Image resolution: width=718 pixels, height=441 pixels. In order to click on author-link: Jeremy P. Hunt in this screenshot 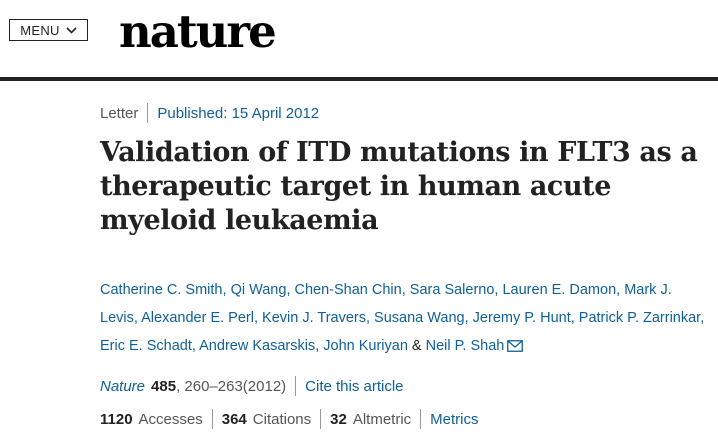, I will do `click(521, 318)`.